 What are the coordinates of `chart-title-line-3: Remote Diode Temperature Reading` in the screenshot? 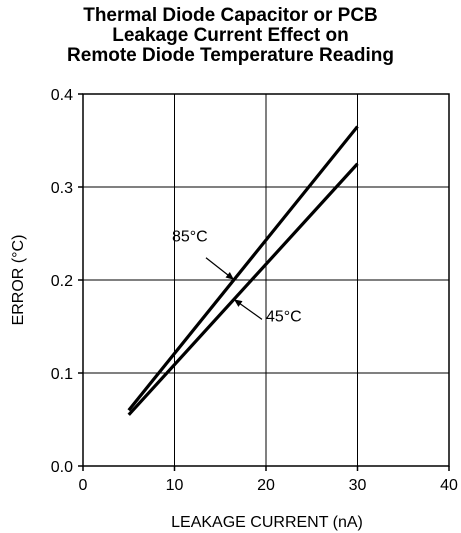 It's located at (230, 55).